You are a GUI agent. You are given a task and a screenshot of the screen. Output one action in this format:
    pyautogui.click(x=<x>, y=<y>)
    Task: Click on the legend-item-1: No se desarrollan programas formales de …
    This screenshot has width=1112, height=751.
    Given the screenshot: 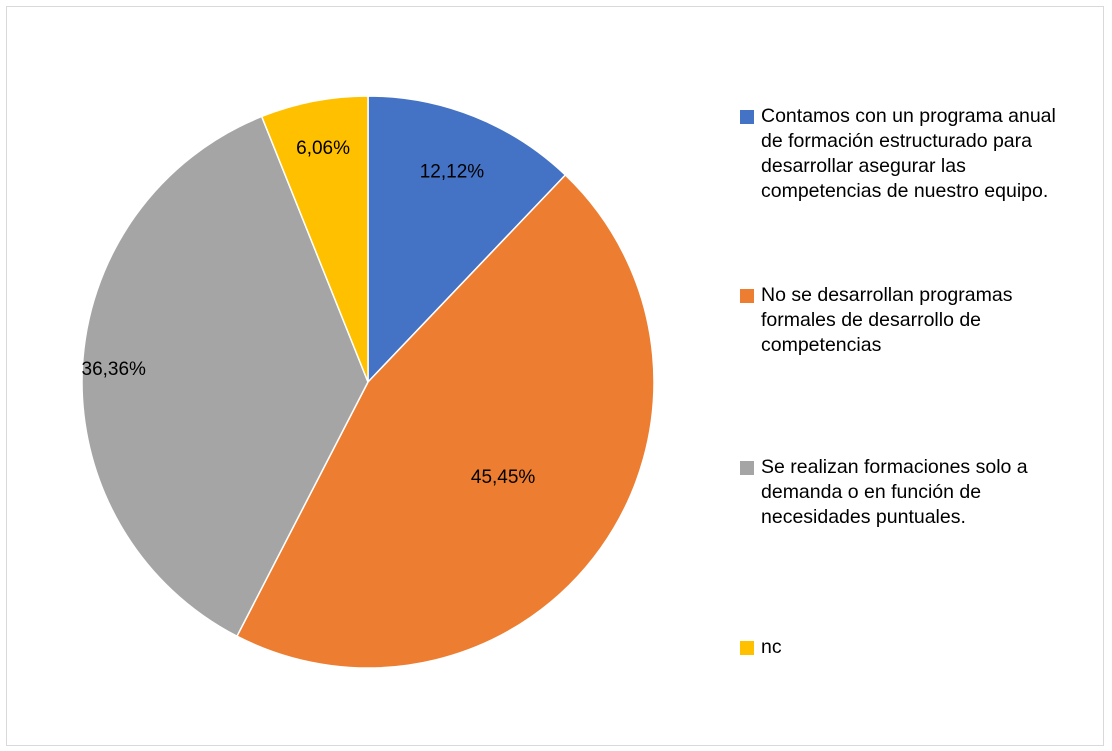 What is the action you would take?
    pyautogui.click(x=910, y=320)
    